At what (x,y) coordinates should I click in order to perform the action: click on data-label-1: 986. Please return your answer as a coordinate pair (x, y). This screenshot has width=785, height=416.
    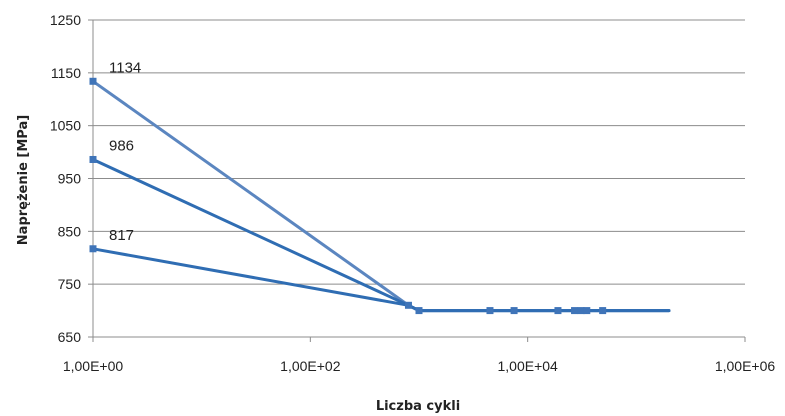
    Looking at the image, I should click on (121, 145).